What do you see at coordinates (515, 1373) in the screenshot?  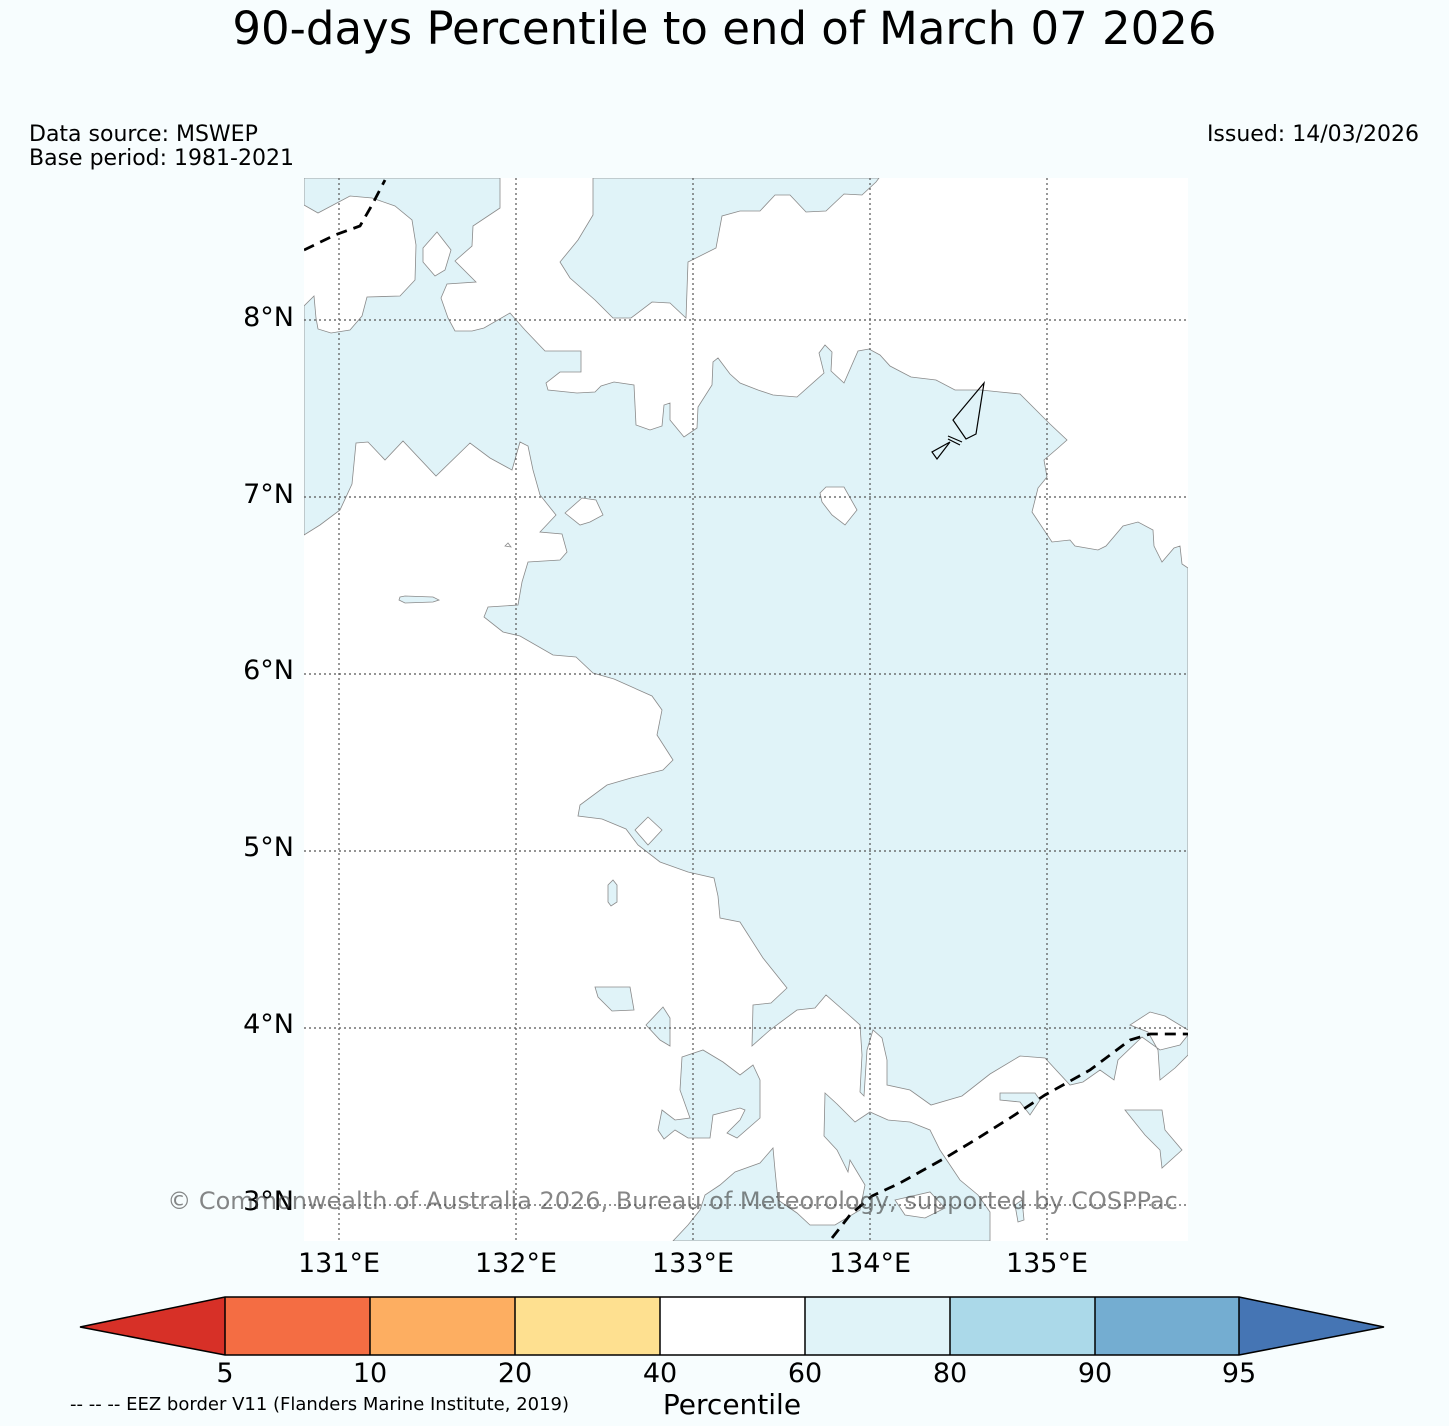 I see `colorbar-tick-20: 20` at bounding box center [515, 1373].